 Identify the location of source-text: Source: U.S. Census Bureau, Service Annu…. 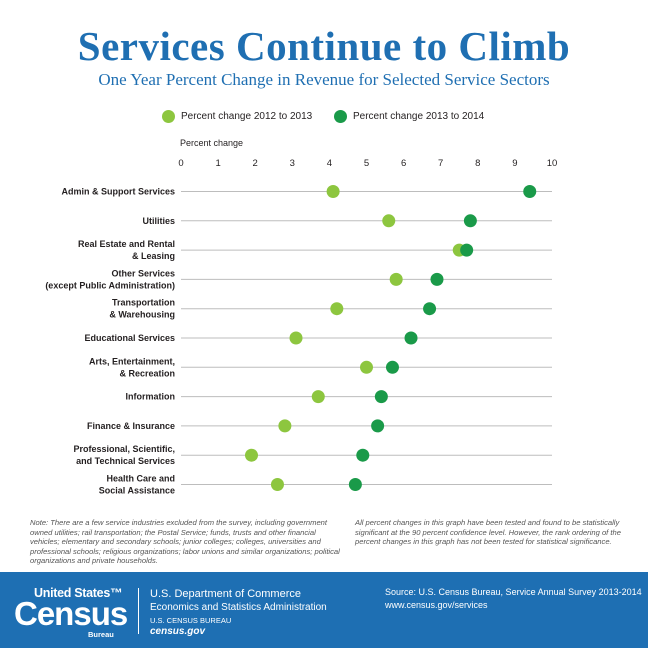
(513, 592).